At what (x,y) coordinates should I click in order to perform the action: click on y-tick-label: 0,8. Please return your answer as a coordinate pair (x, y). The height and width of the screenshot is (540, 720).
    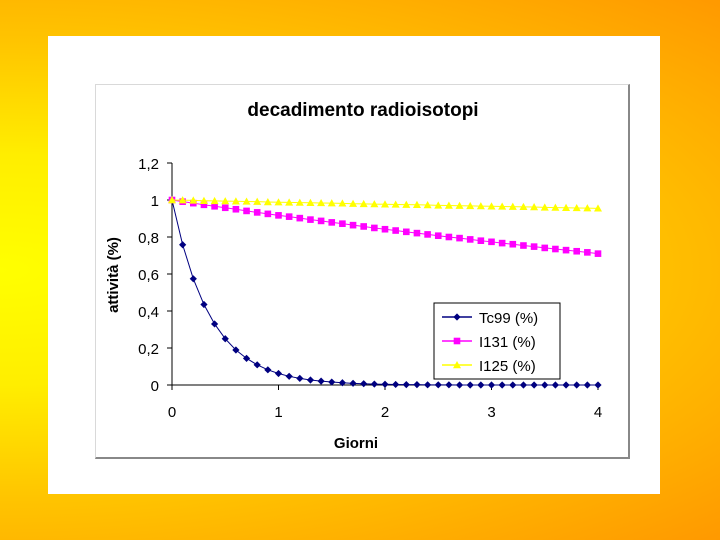
    Looking at the image, I should click on (148, 238).